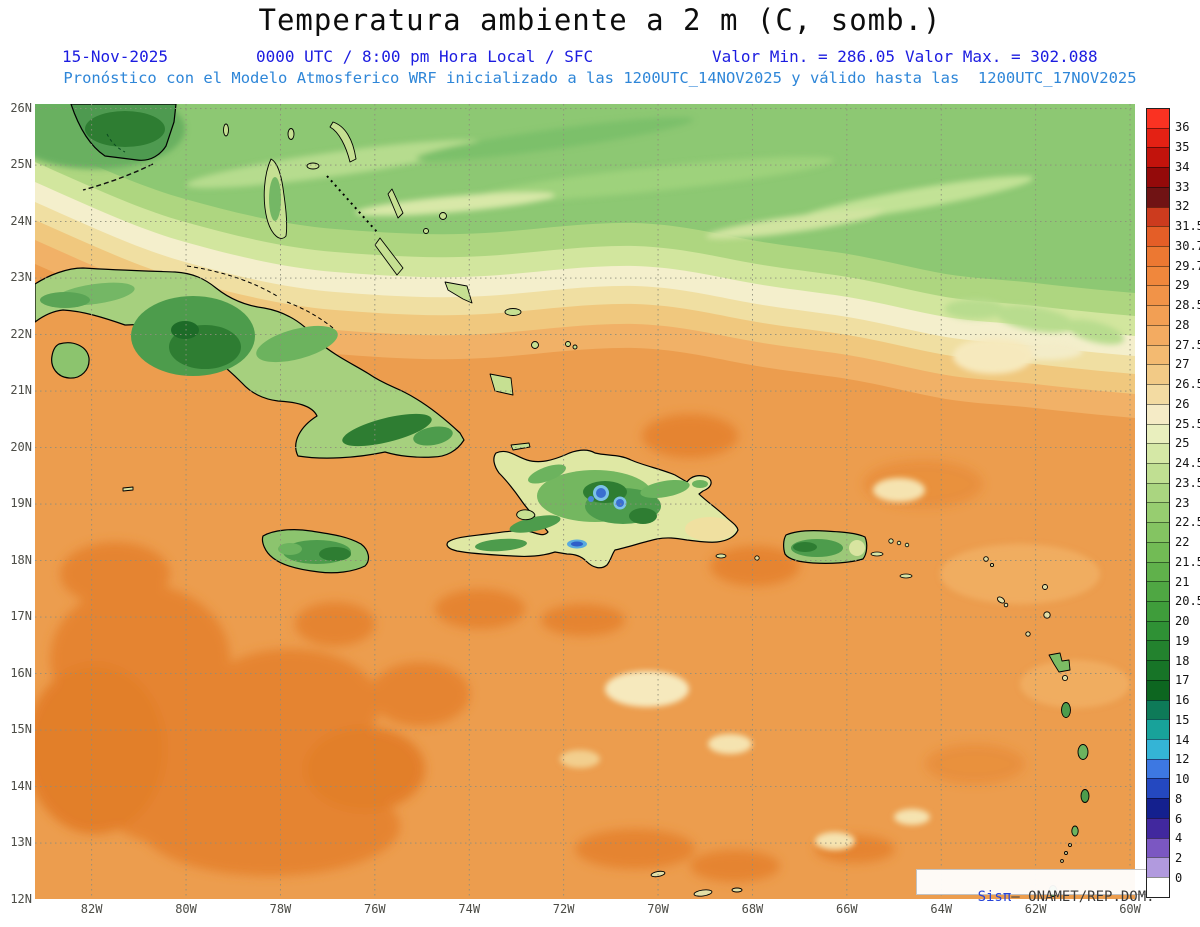  I want to click on island-gonave, so click(526, 515).